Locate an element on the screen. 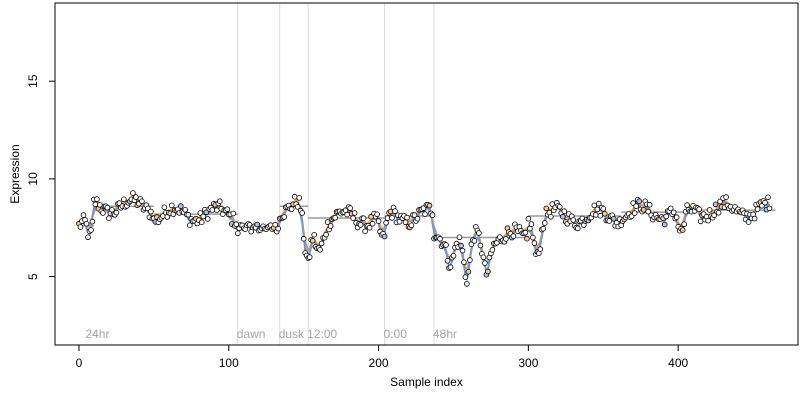 The image size is (800, 400). x-axis-title: Sample index is located at coordinates (426, 382).